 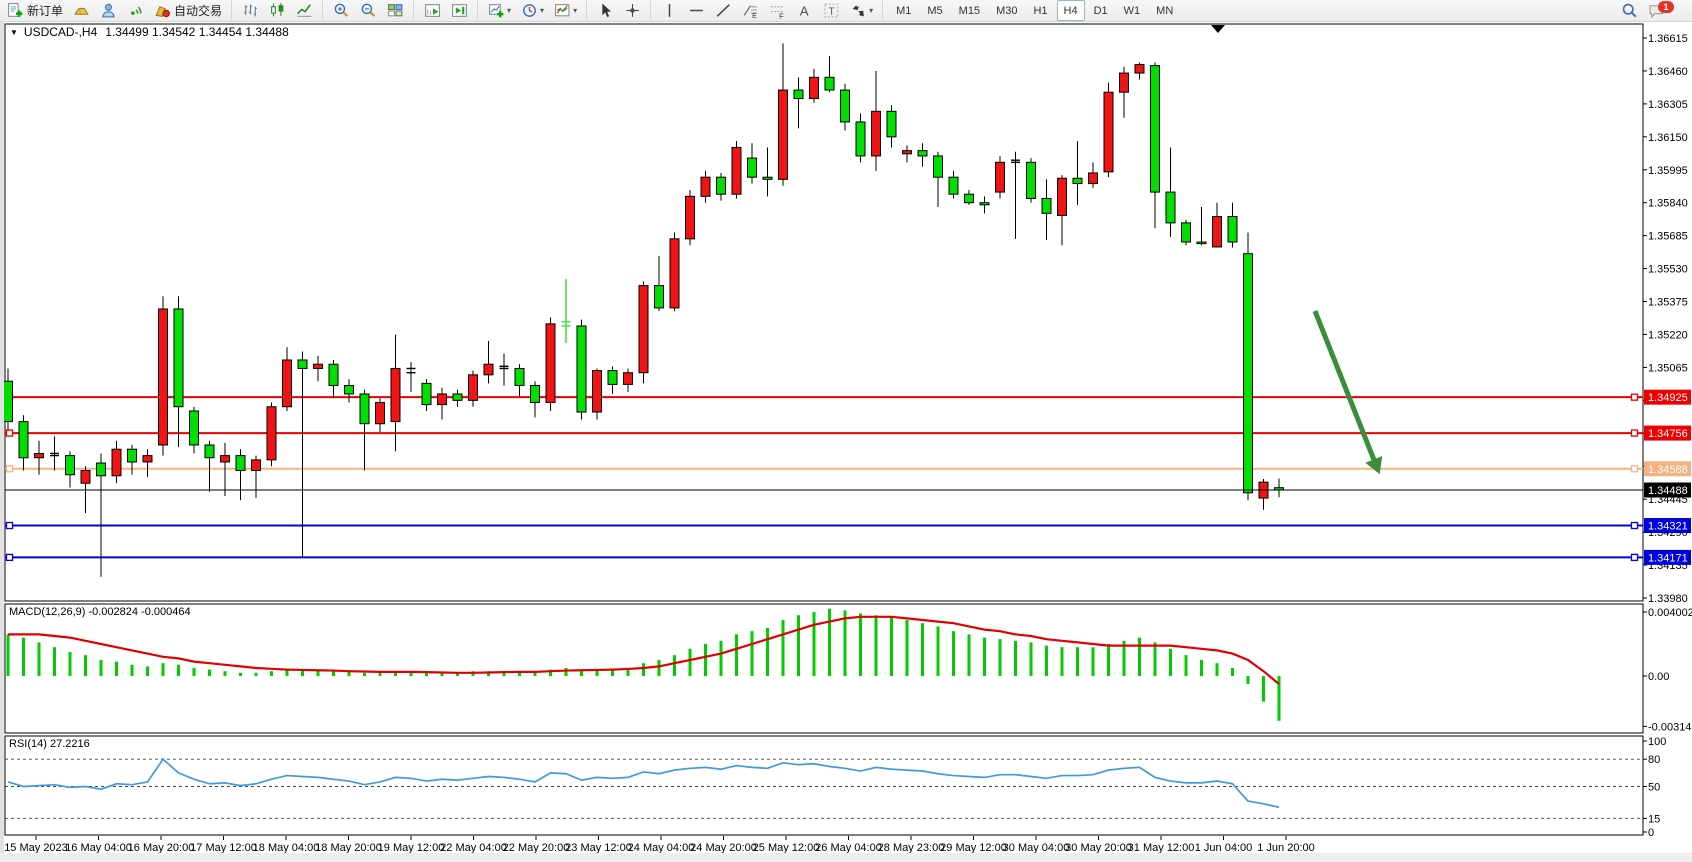 What do you see at coordinates (1218, 29) in the screenshot?
I see `chart-shift-marker` at bounding box center [1218, 29].